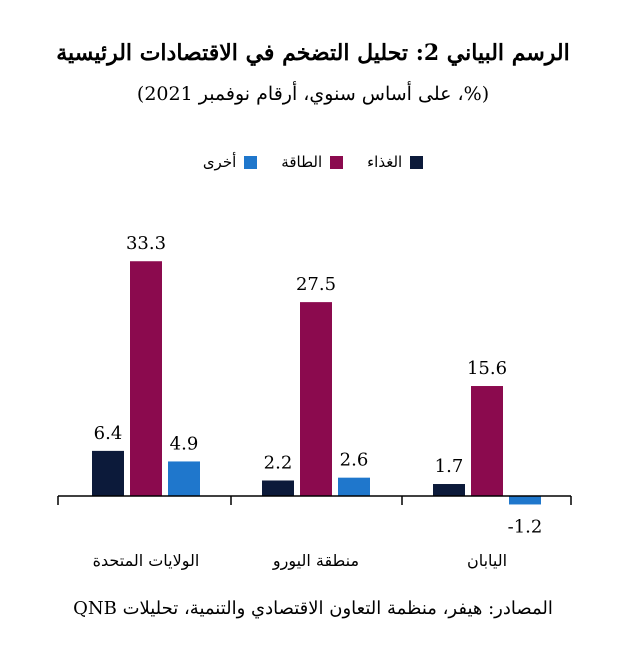 The image size is (626, 671). Describe the element at coordinates (316, 284) in the screenshot. I see `data-label-energy-1: 27.5` at that location.